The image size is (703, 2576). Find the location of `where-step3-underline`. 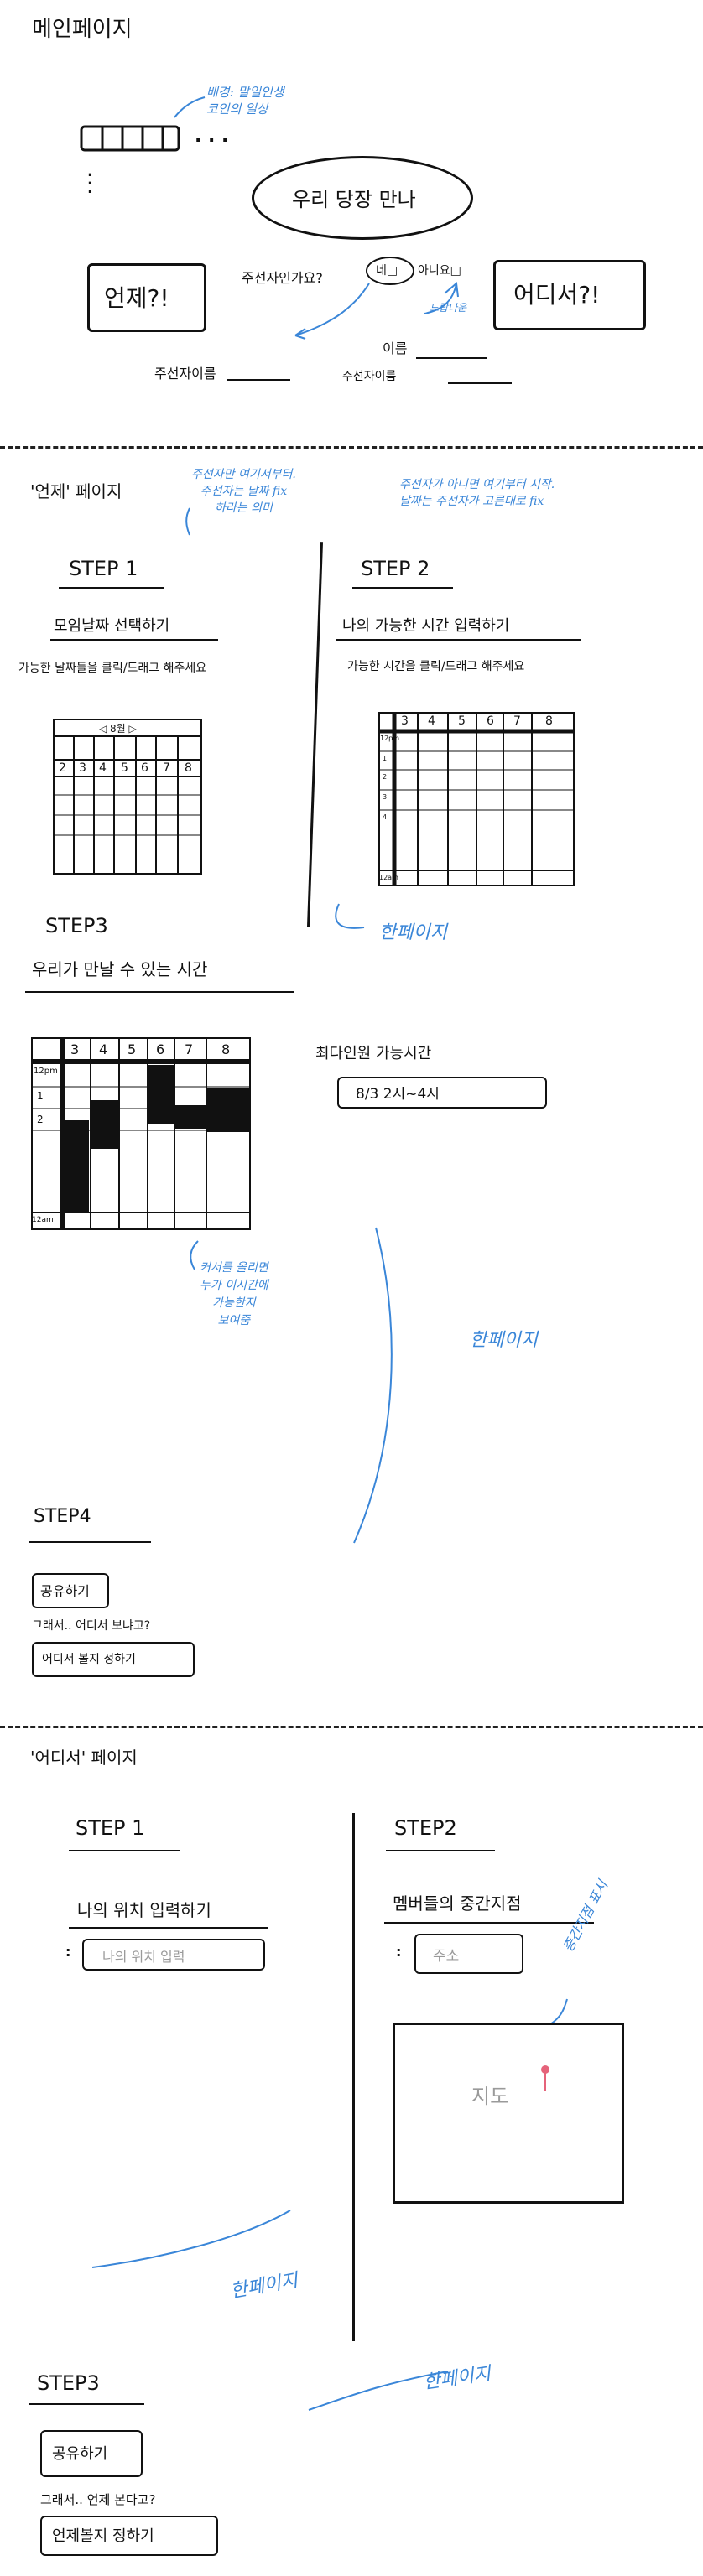

where-step3-underline is located at coordinates (86, 2404).